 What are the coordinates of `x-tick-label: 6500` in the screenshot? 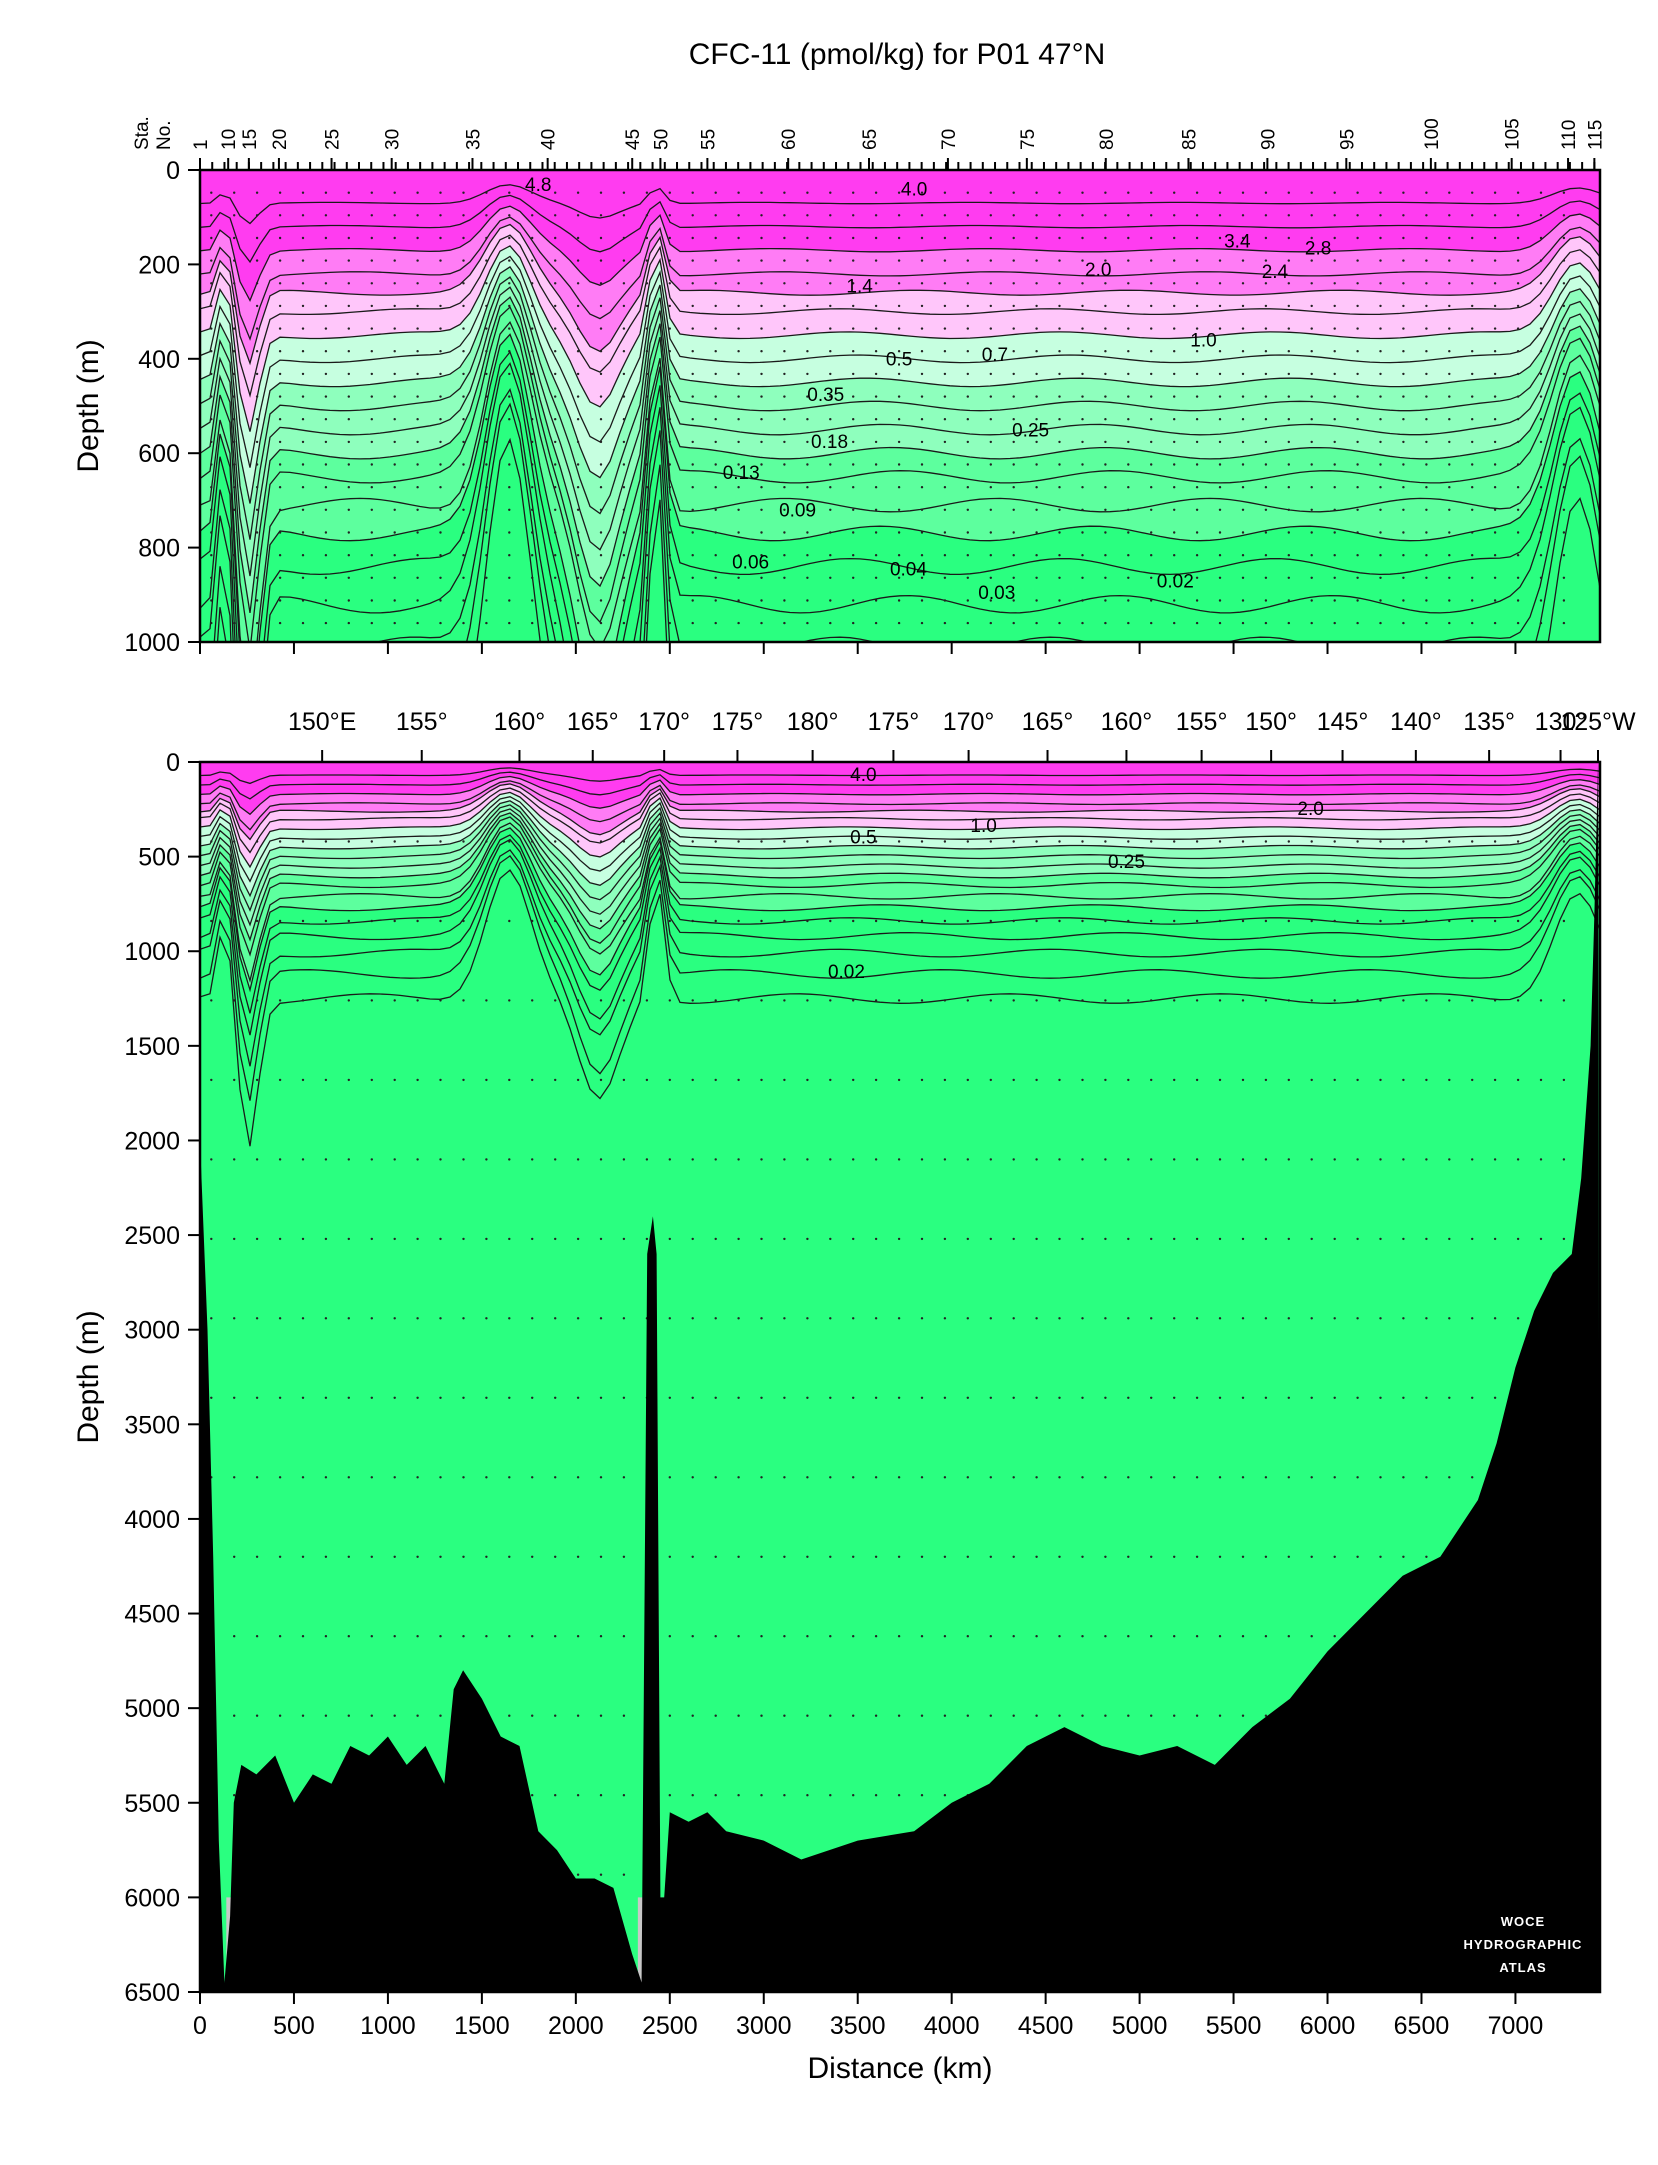 It's located at (1422, 2026).